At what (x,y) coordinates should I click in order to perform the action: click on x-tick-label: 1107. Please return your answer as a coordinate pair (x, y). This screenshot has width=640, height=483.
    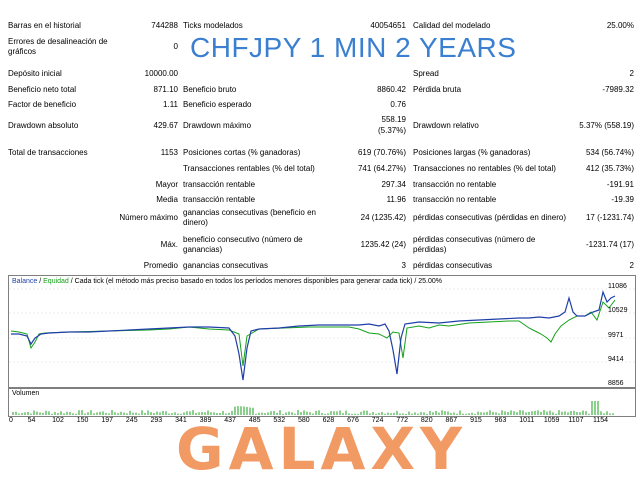
    Looking at the image, I should click on (576, 420).